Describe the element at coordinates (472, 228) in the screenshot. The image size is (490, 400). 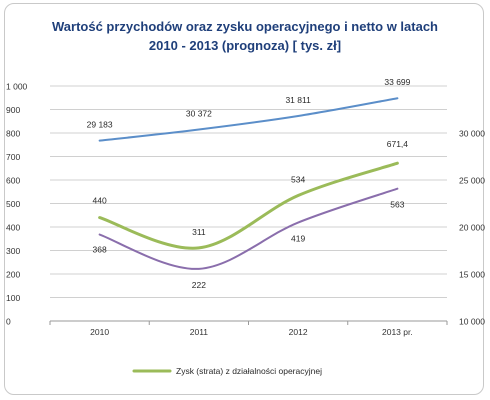
I see `y-right-tick-label: 20 000` at that location.